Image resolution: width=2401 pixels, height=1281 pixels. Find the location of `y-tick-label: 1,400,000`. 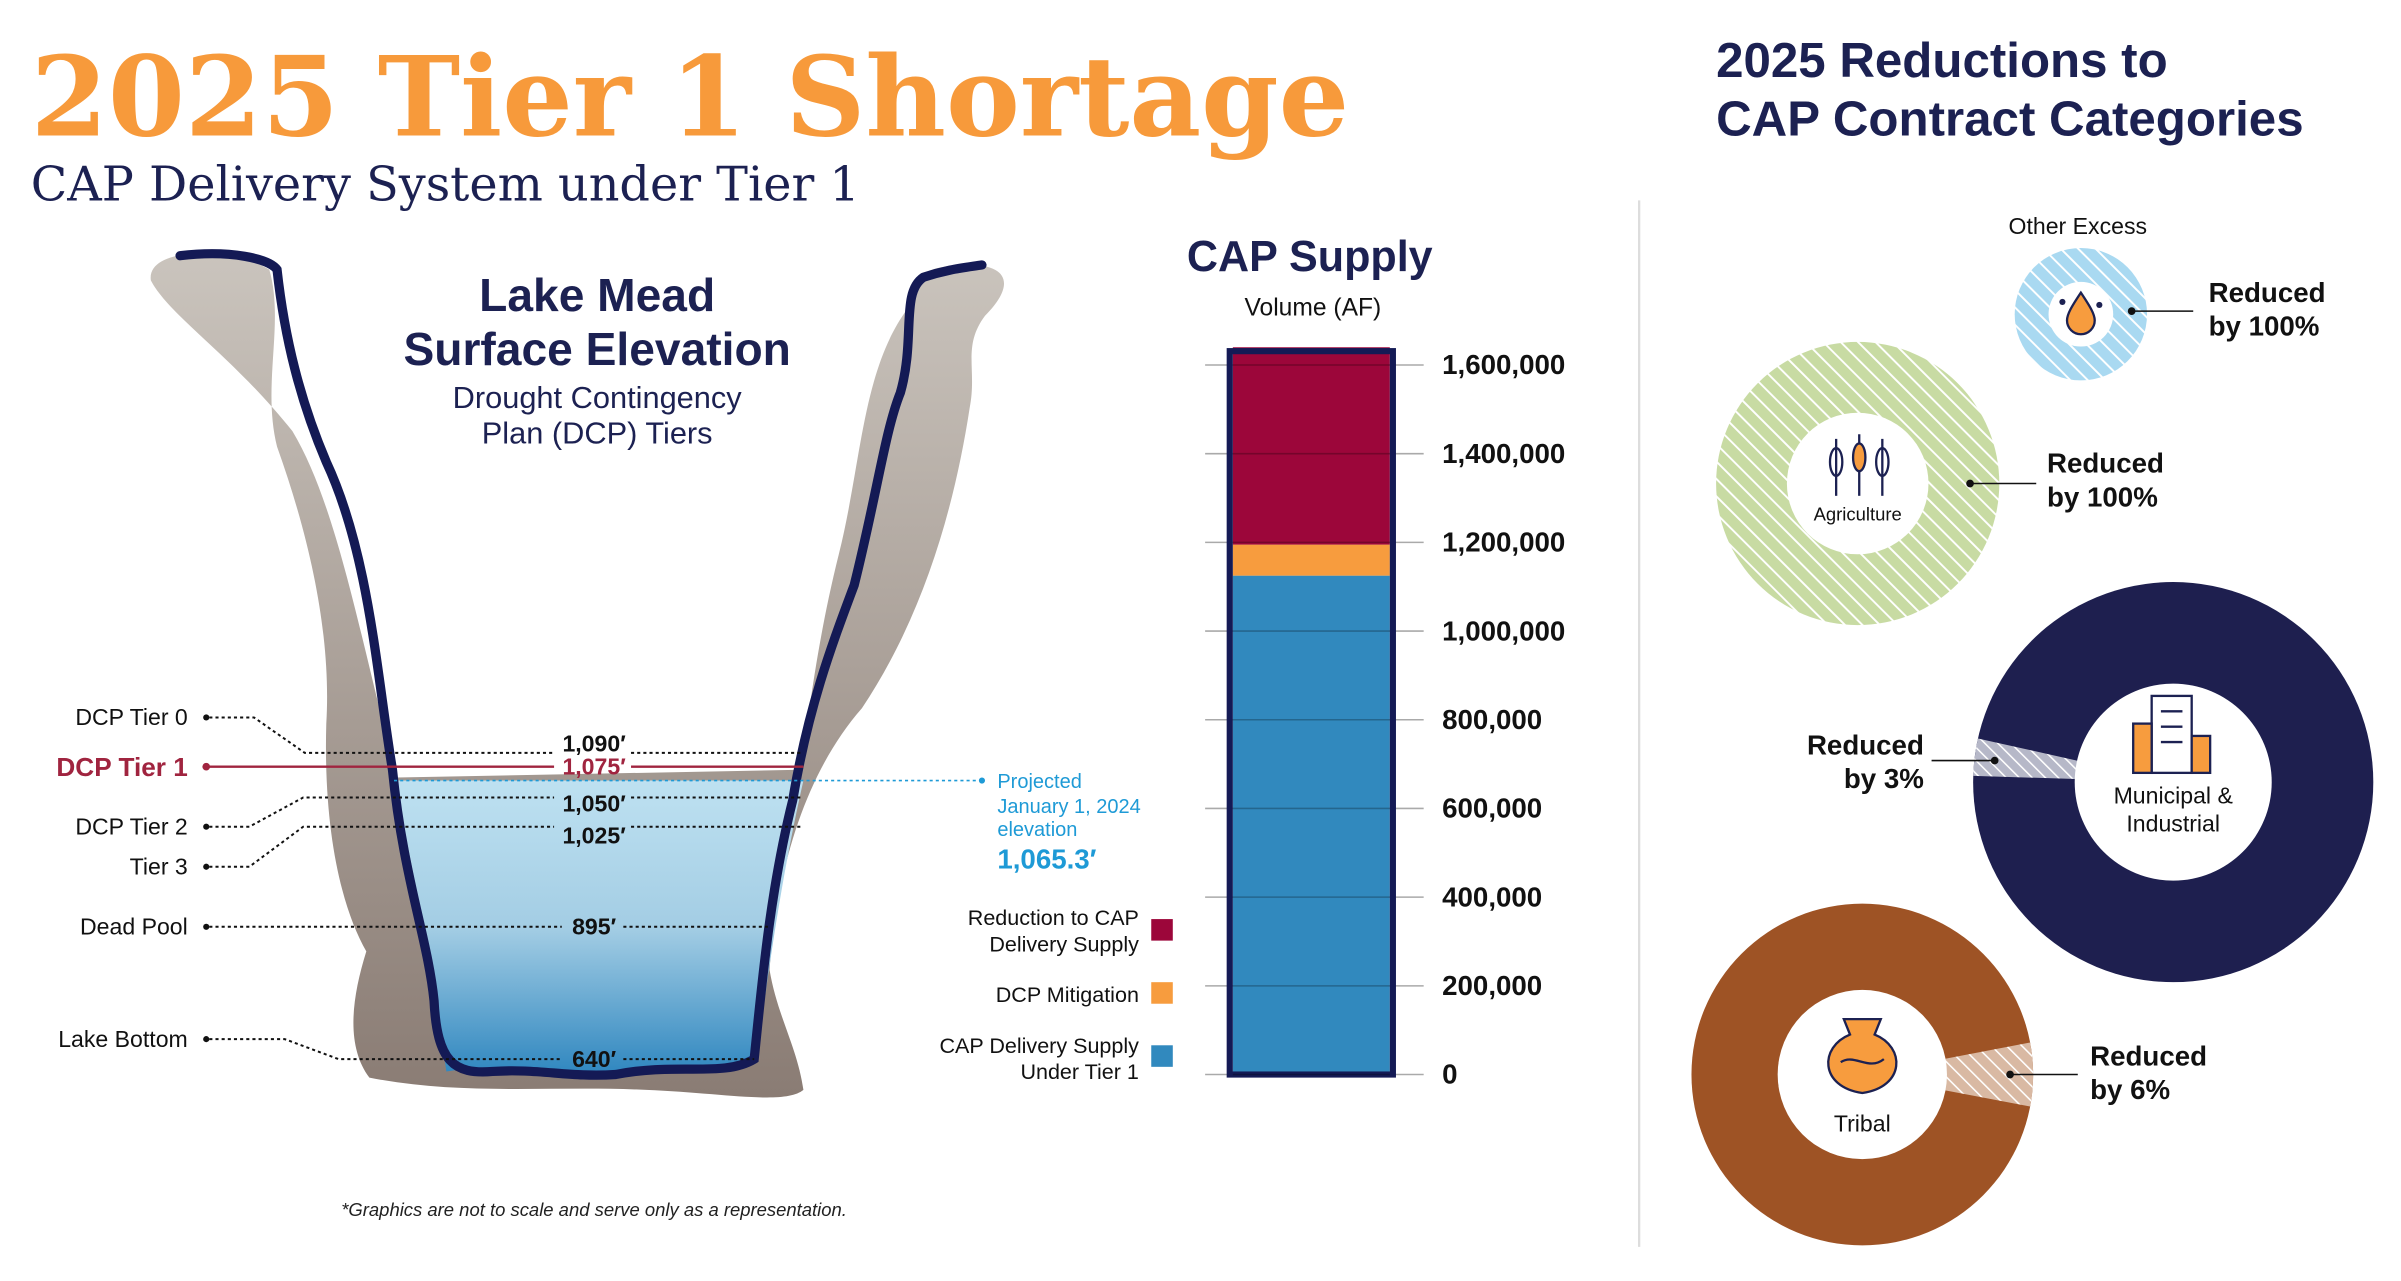

y-tick-label: 1,400,000 is located at coordinates (1503, 453).